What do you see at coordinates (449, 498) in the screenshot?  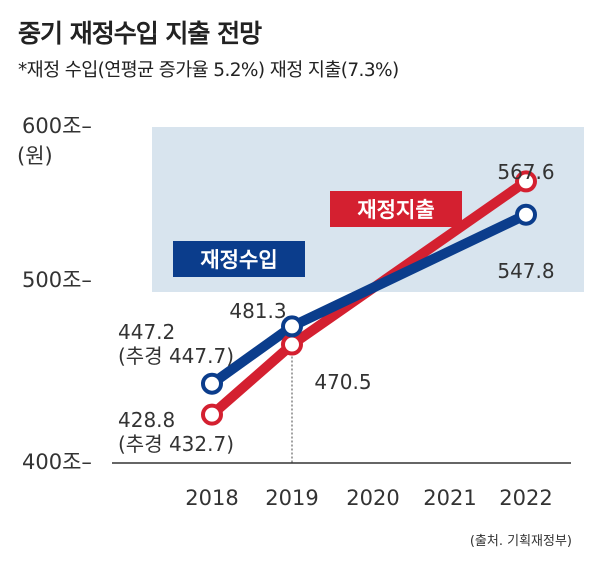 I see `x-tick-label: 2021` at bounding box center [449, 498].